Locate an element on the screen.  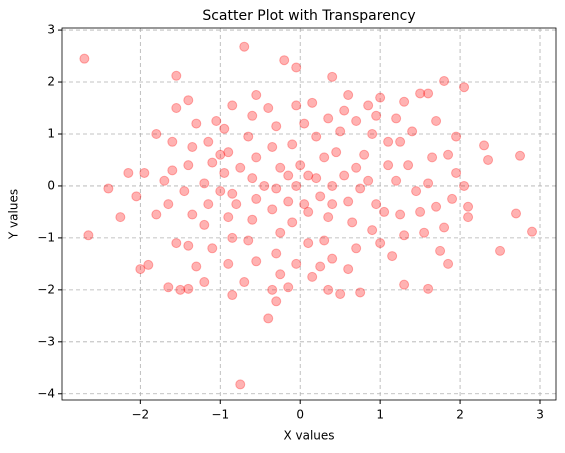
y-axis-label: Y values is located at coordinates (14, 214).